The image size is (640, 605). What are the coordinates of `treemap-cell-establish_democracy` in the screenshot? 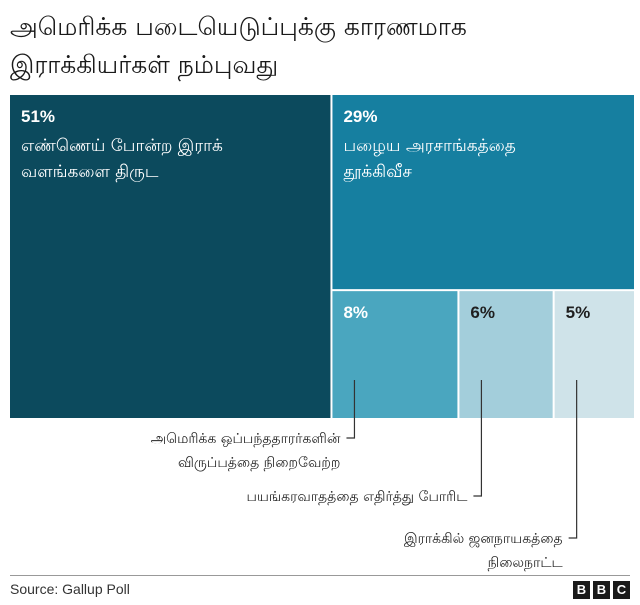 It's located at (594, 354).